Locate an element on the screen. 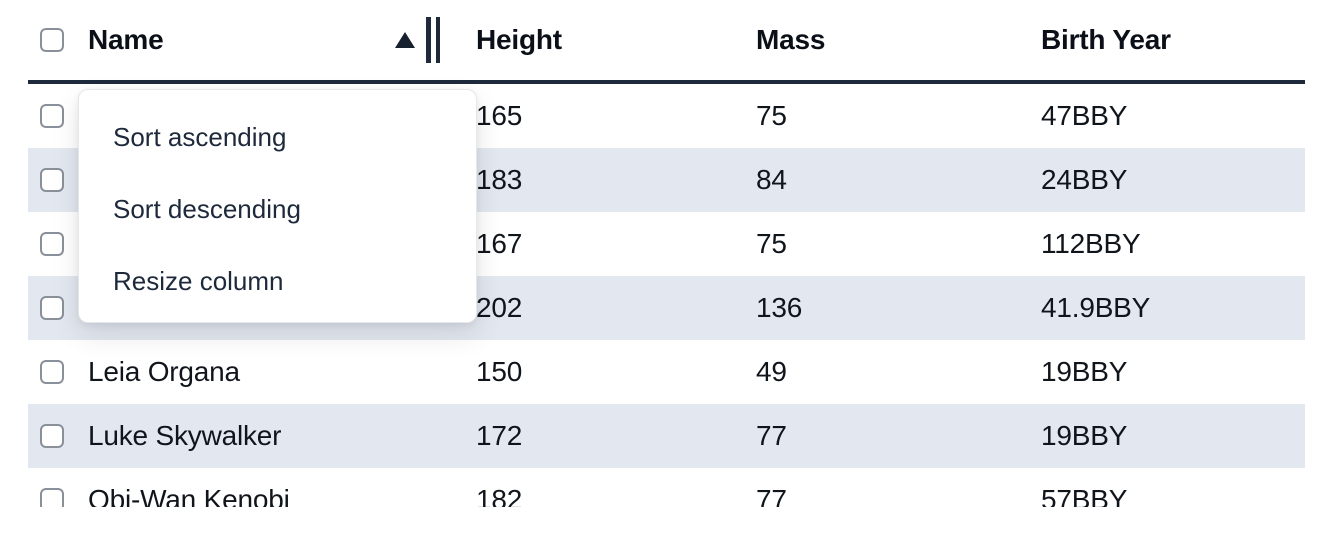 The height and width of the screenshot is (536, 1330). table-row: Luke Skywalker 172 77 19BBY is located at coordinates (666, 436).